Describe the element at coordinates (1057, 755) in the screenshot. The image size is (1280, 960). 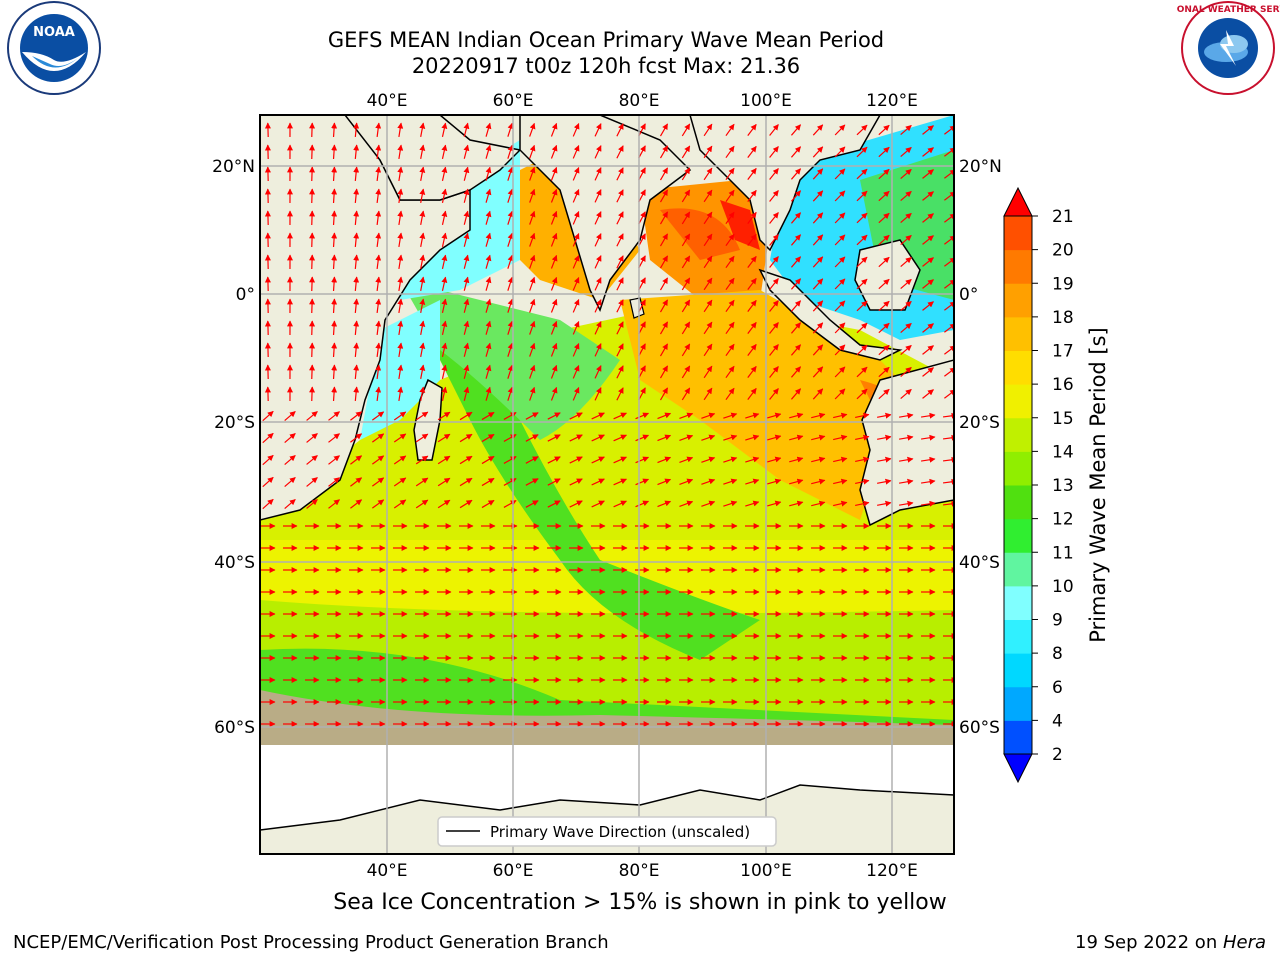
I see `colorbar-tick-label: 2` at that location.